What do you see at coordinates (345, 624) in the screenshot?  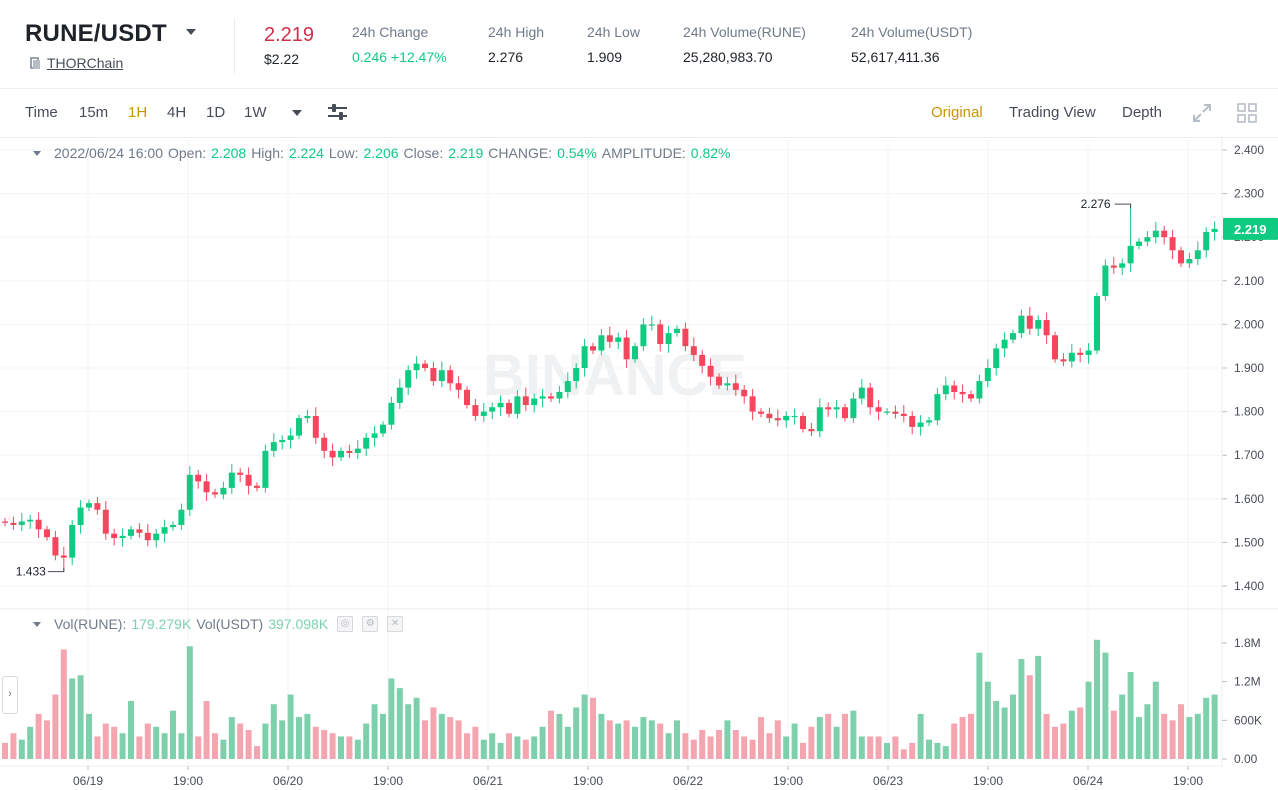 I see `eye-icon: ◎` at bounding box center [345, 624].